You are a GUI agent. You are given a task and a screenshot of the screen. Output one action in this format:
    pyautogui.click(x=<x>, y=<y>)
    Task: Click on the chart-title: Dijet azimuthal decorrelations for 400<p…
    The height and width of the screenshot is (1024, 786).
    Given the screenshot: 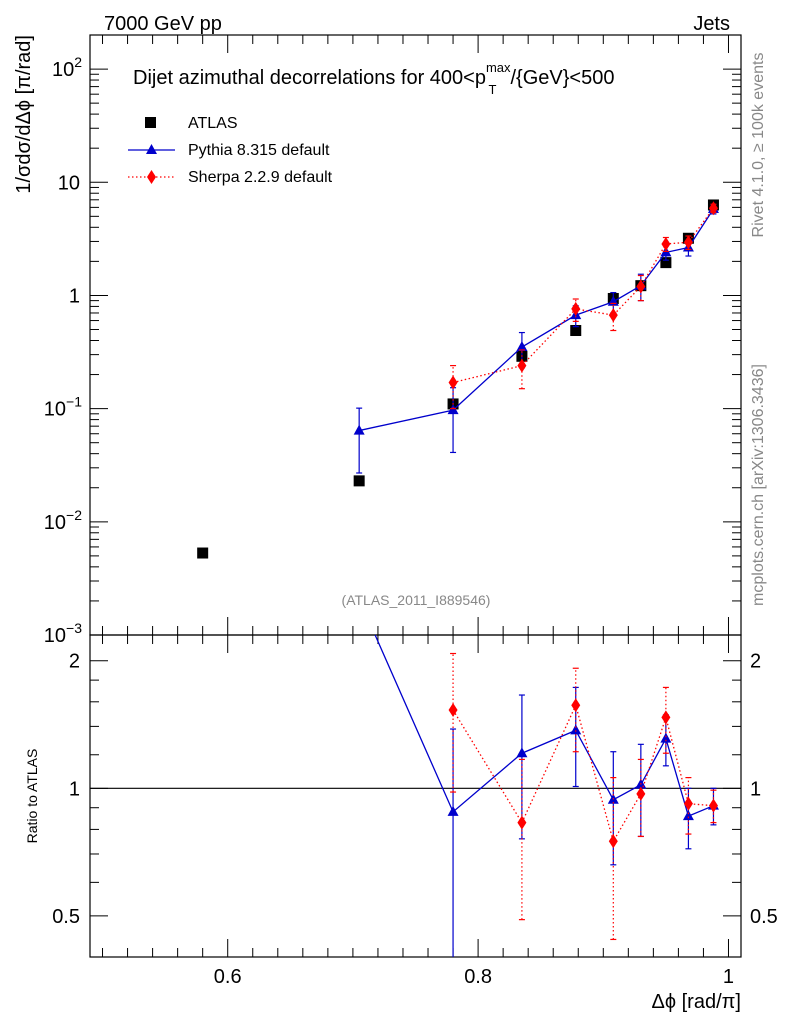 What is the action you would take?
    pyautogui.click(x=373, y=78)
    